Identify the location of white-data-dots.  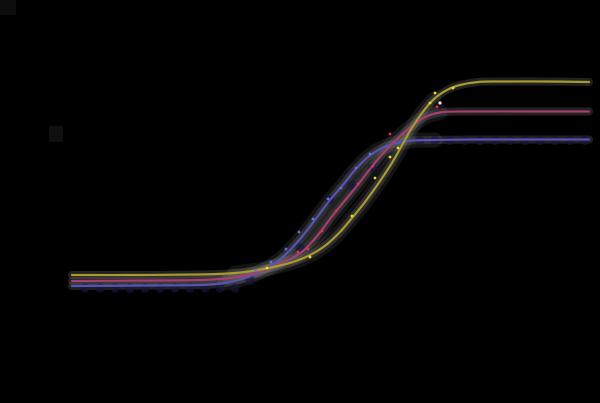
(440, 103).